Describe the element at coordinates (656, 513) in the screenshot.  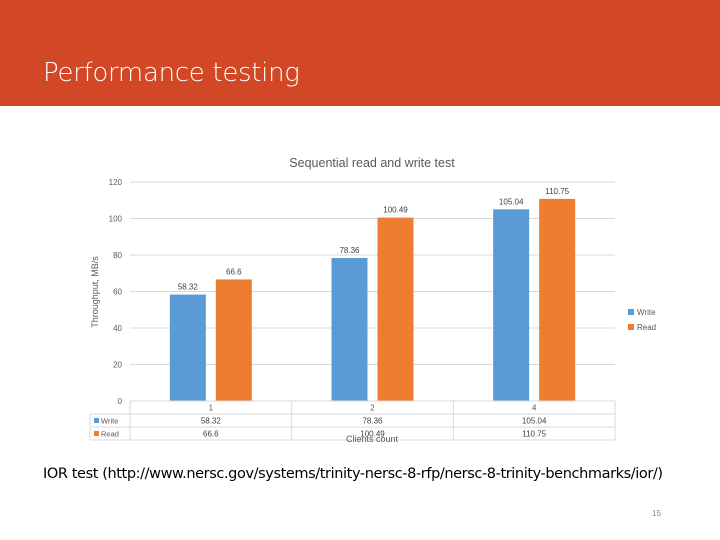
I see `page-number: 15` at that location.